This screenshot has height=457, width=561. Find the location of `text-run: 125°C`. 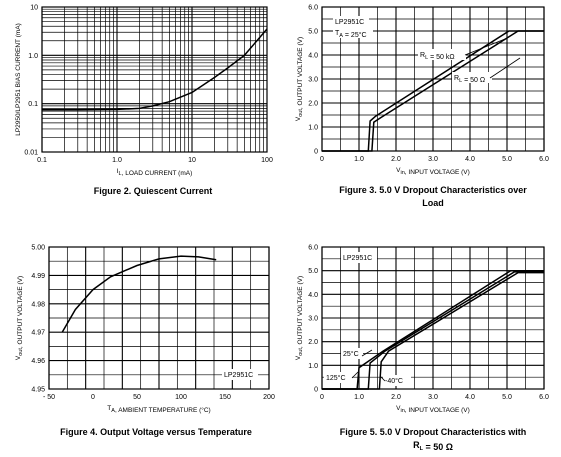

text-run: 125°C is located at coordinates (336, 378).